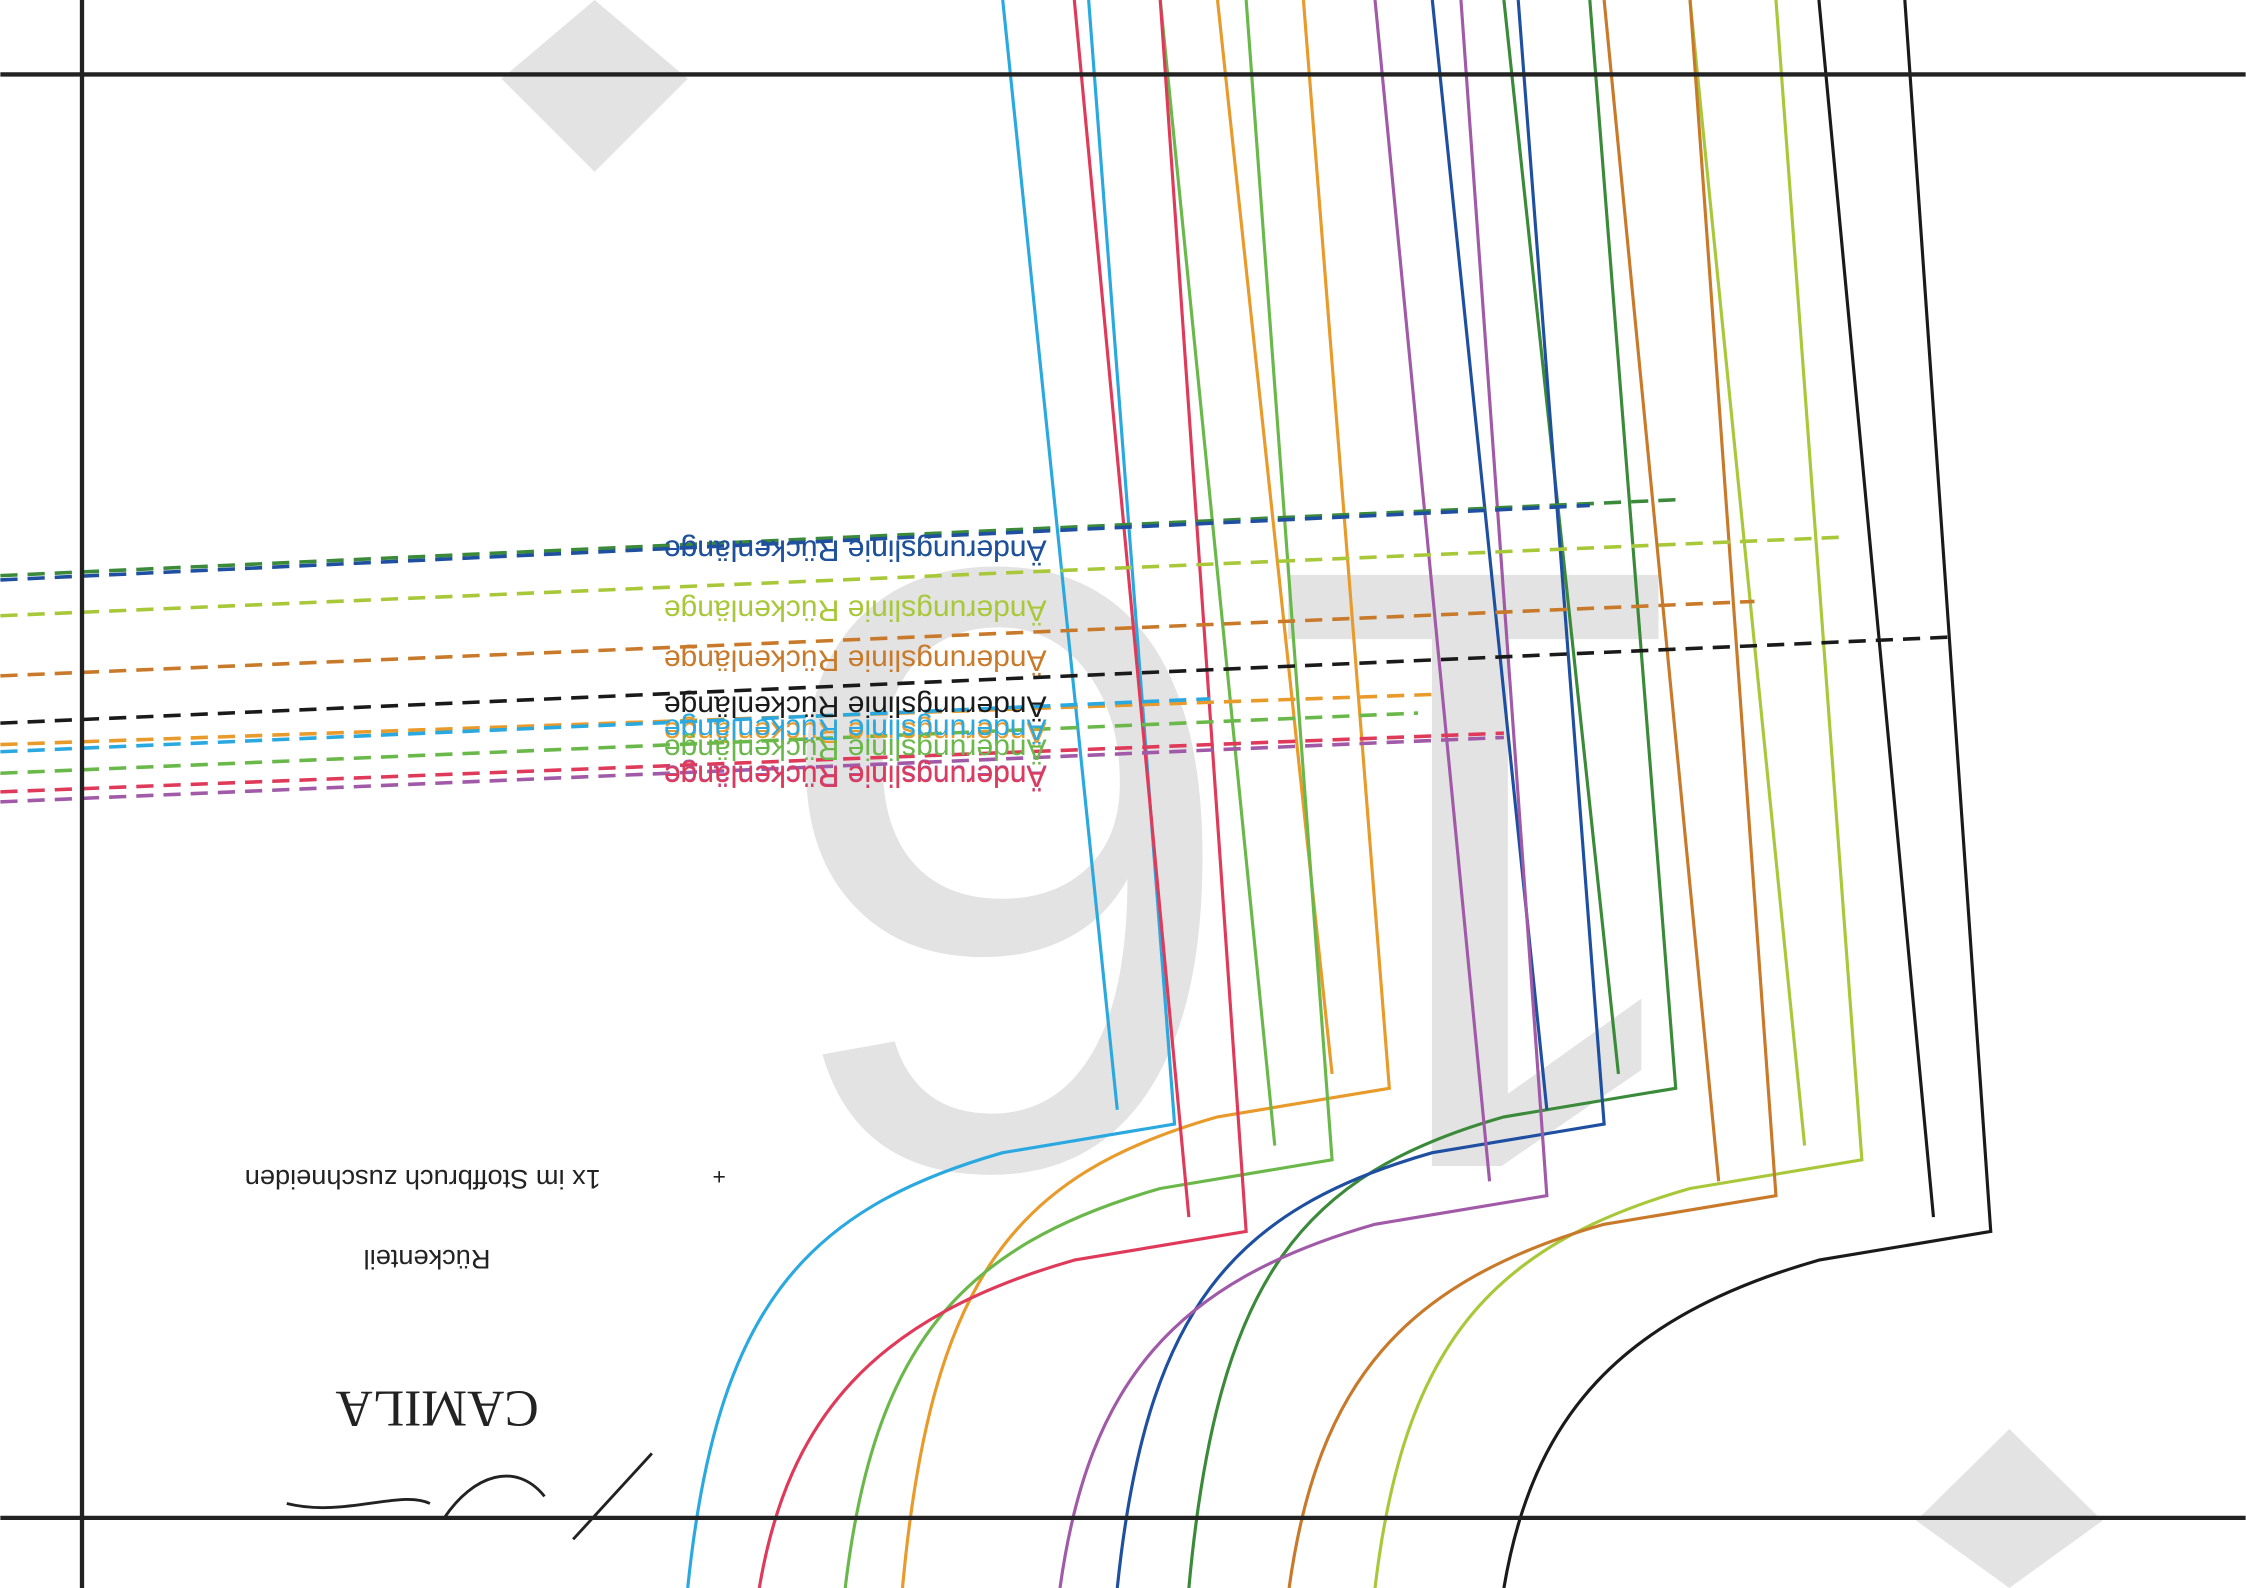 The width and height of the screenshot is (2246, 1588). Describe the element at coordinates (719, 1177) in the screenshot. I see `grain-mark: +` at that location.